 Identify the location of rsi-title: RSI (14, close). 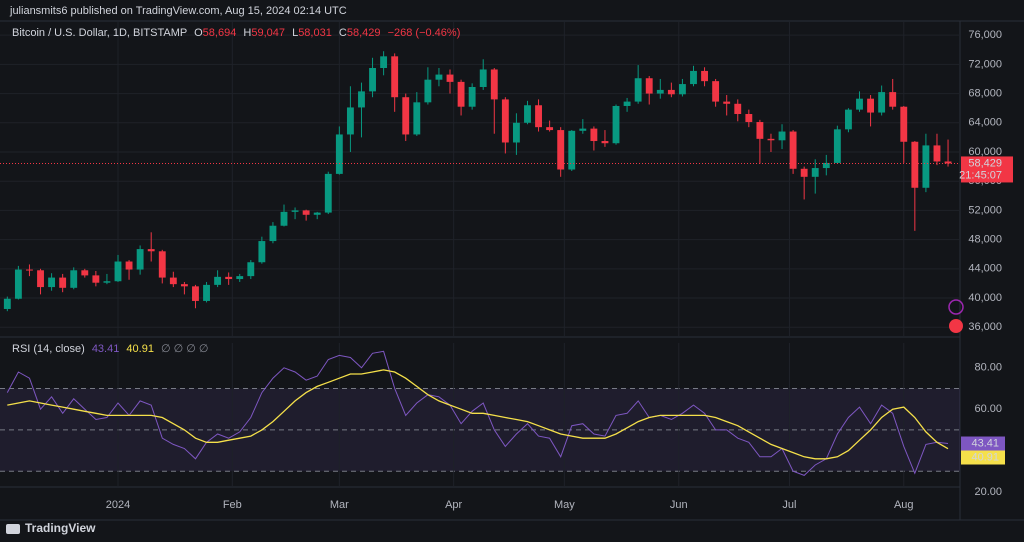
(48, 349).